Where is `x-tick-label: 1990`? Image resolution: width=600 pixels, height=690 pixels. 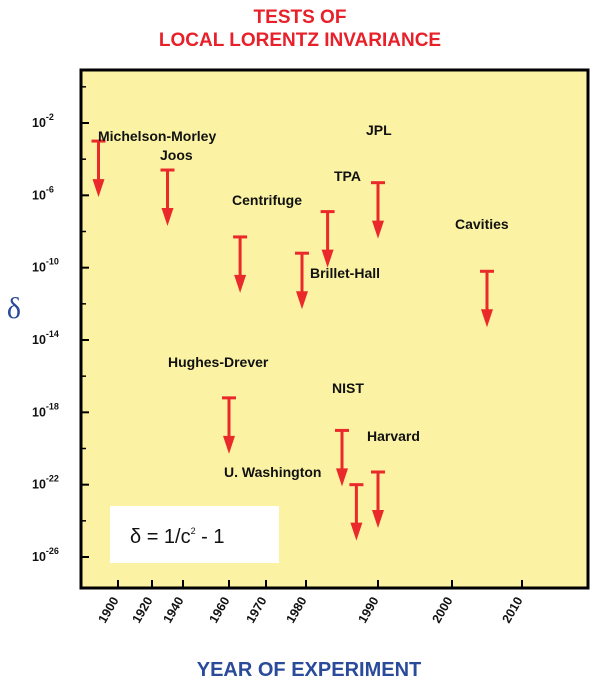 x-tick-label: 1990 is located at coordinates (369, 609).